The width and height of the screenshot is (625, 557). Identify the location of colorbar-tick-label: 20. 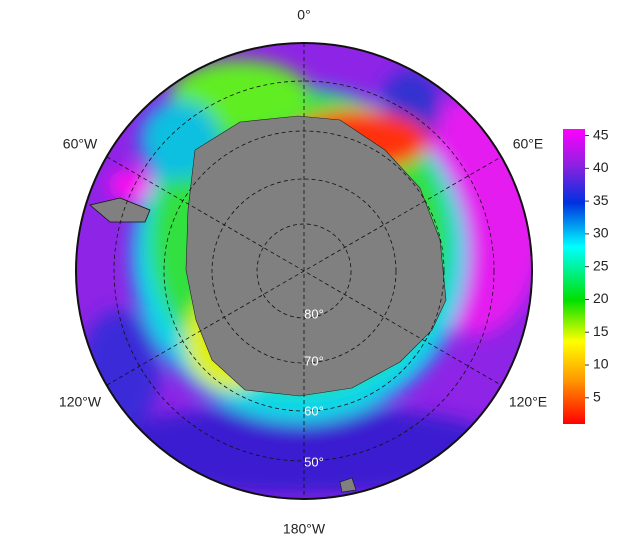
(601, 298).